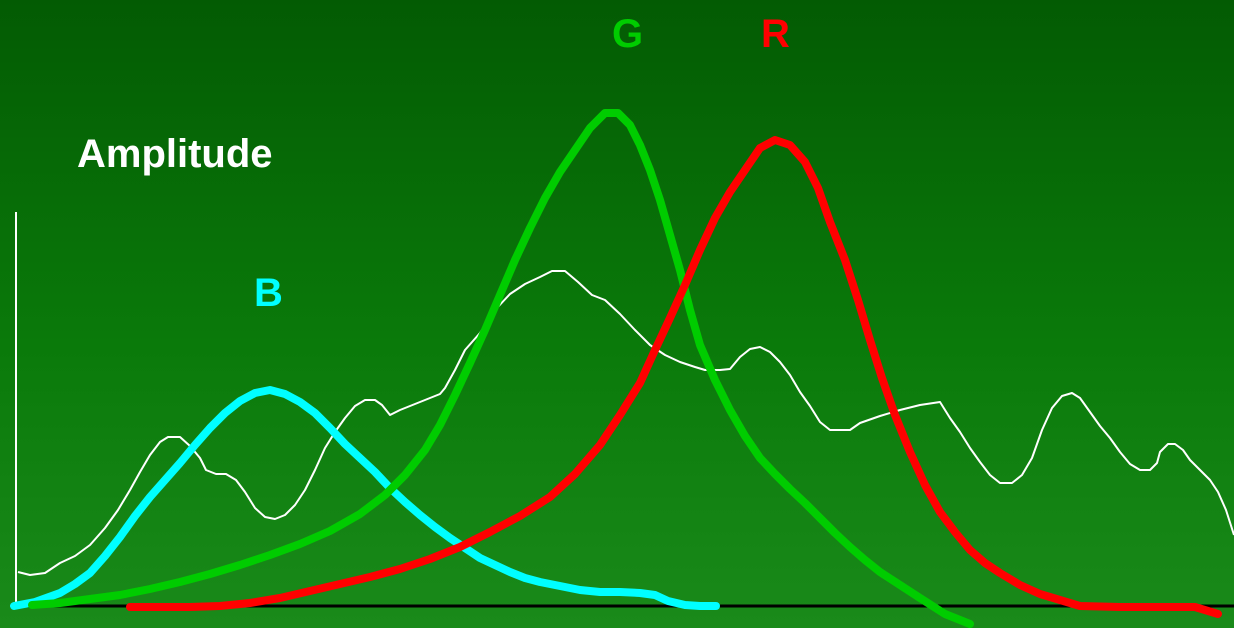 The width and height of the screenshot is (1234, 628). What do you see at coordinates (268, 293) in the screenshot?
I see `curve-b-label: B` at bounding box center [268, 293].